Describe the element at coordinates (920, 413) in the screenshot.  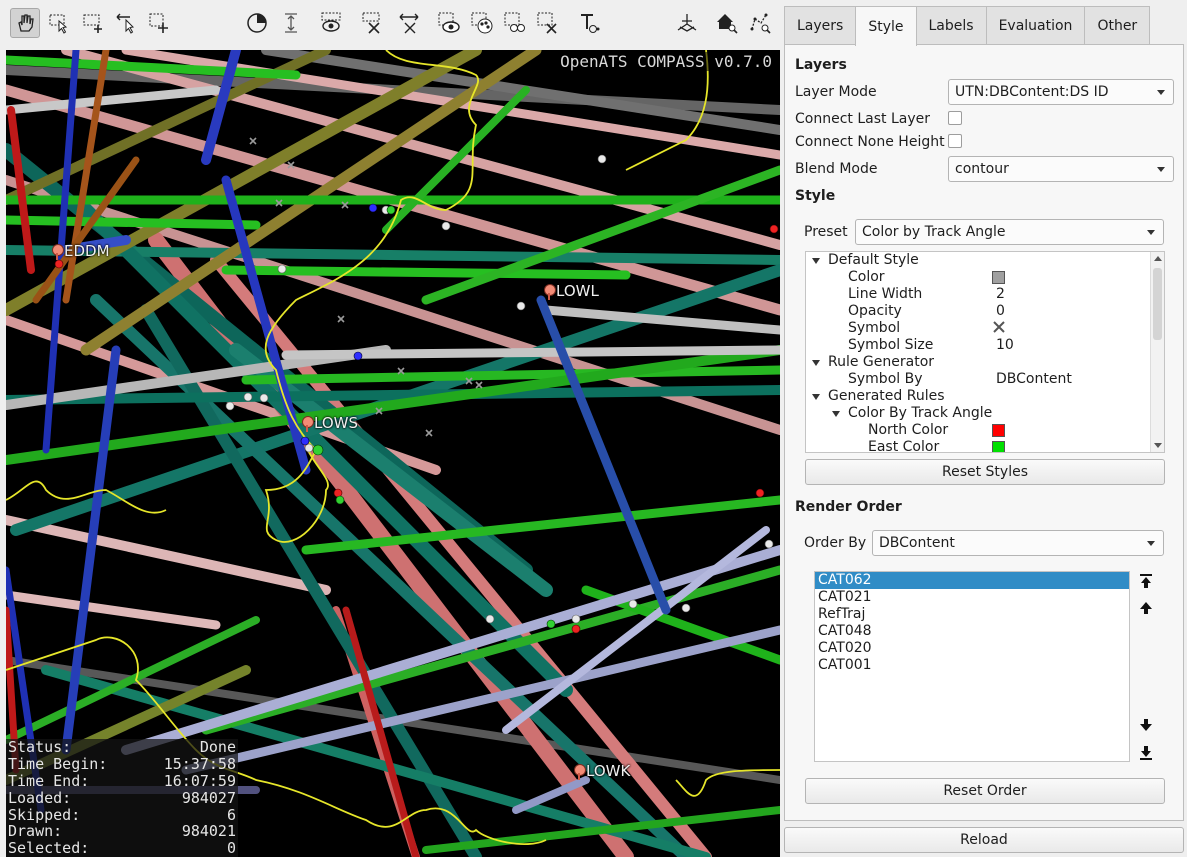
I see `tree-label: Color By Track Angle` at that location.